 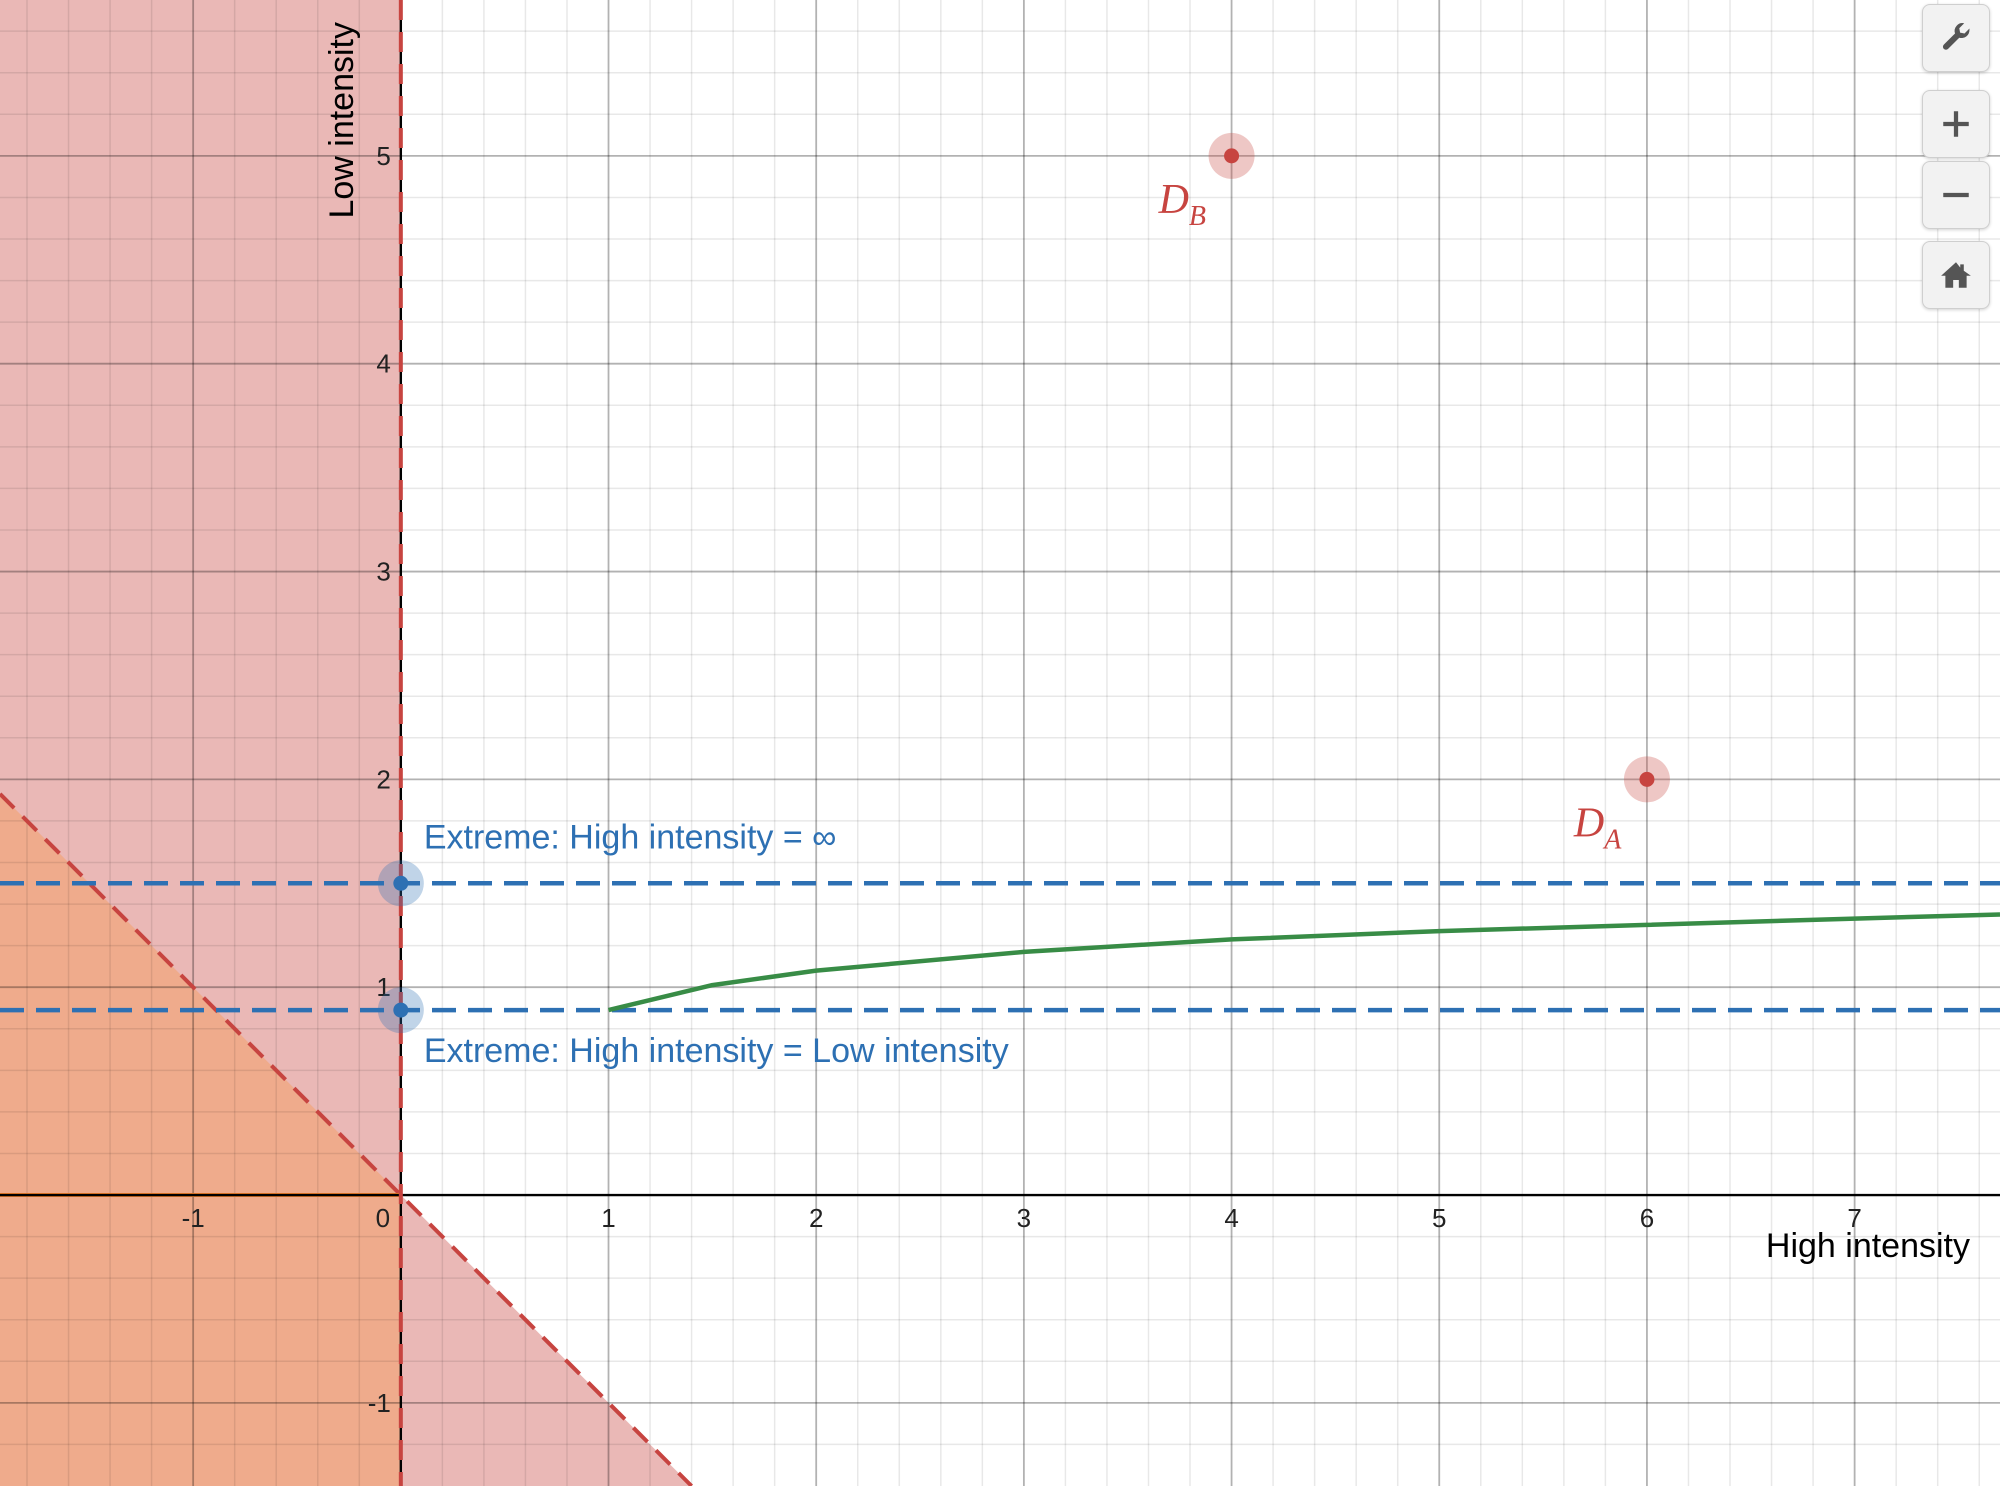 I want to click on plus-icon, so click(x=1956, y=124).